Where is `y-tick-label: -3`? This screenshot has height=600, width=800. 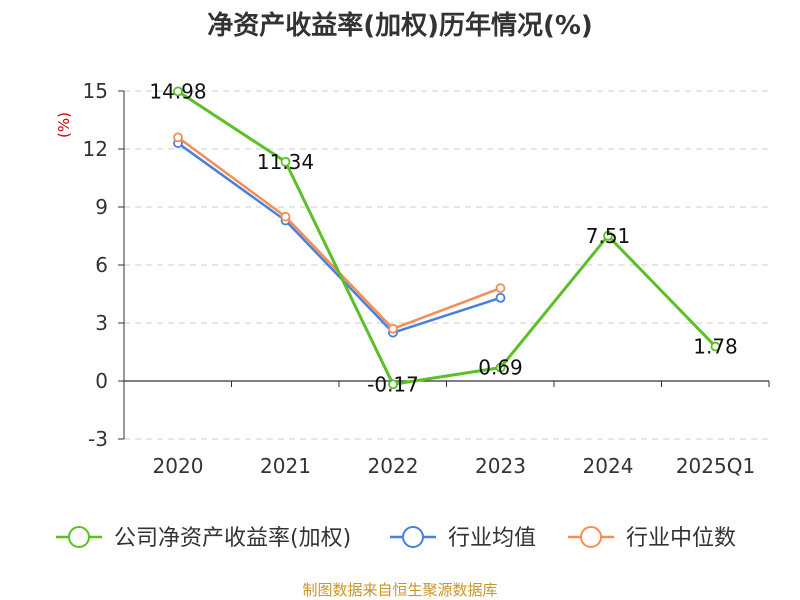 y-tick-label: -3 is located at coordinates (98, 439).